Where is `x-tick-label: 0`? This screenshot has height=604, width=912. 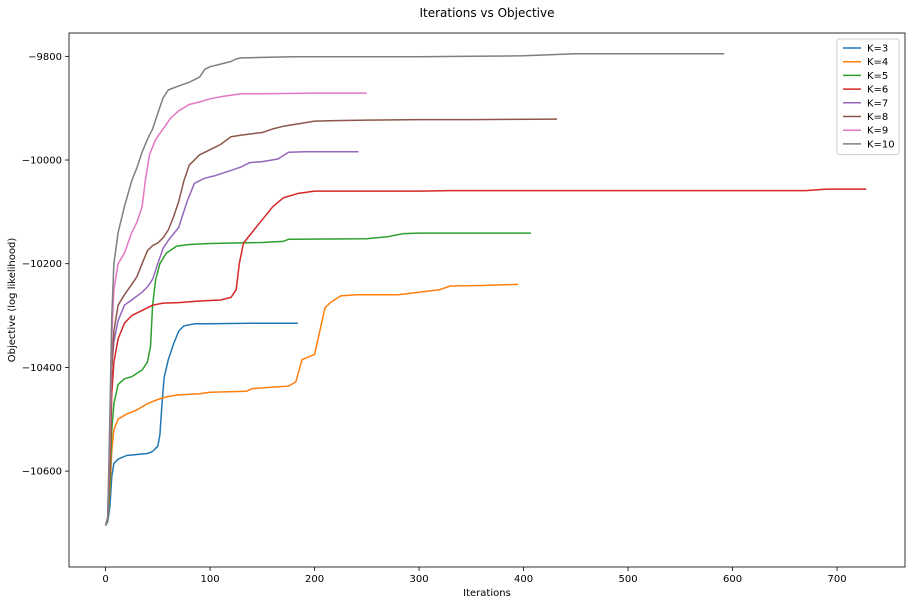 x-tick-label: 0 is located at coordinates (105, 579).